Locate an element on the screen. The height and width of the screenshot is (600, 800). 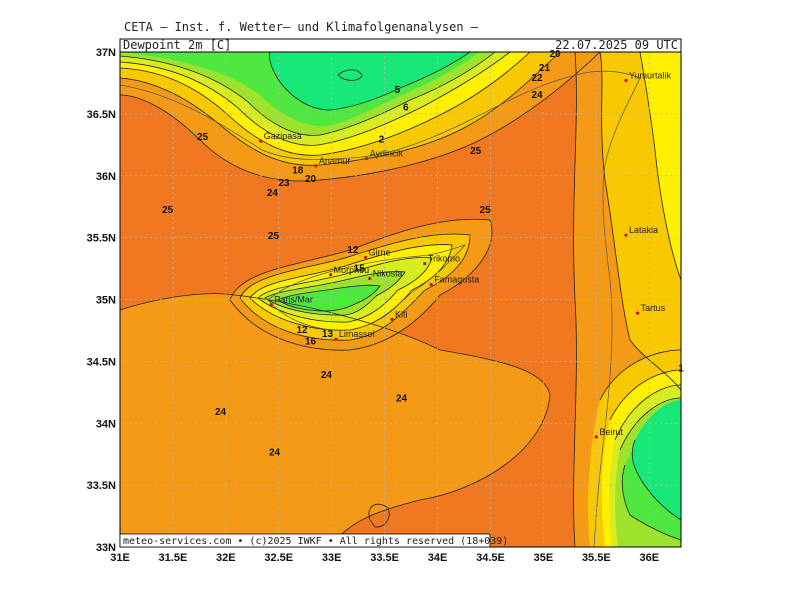
contour-label: 13 is located at coordinates (328, 334).